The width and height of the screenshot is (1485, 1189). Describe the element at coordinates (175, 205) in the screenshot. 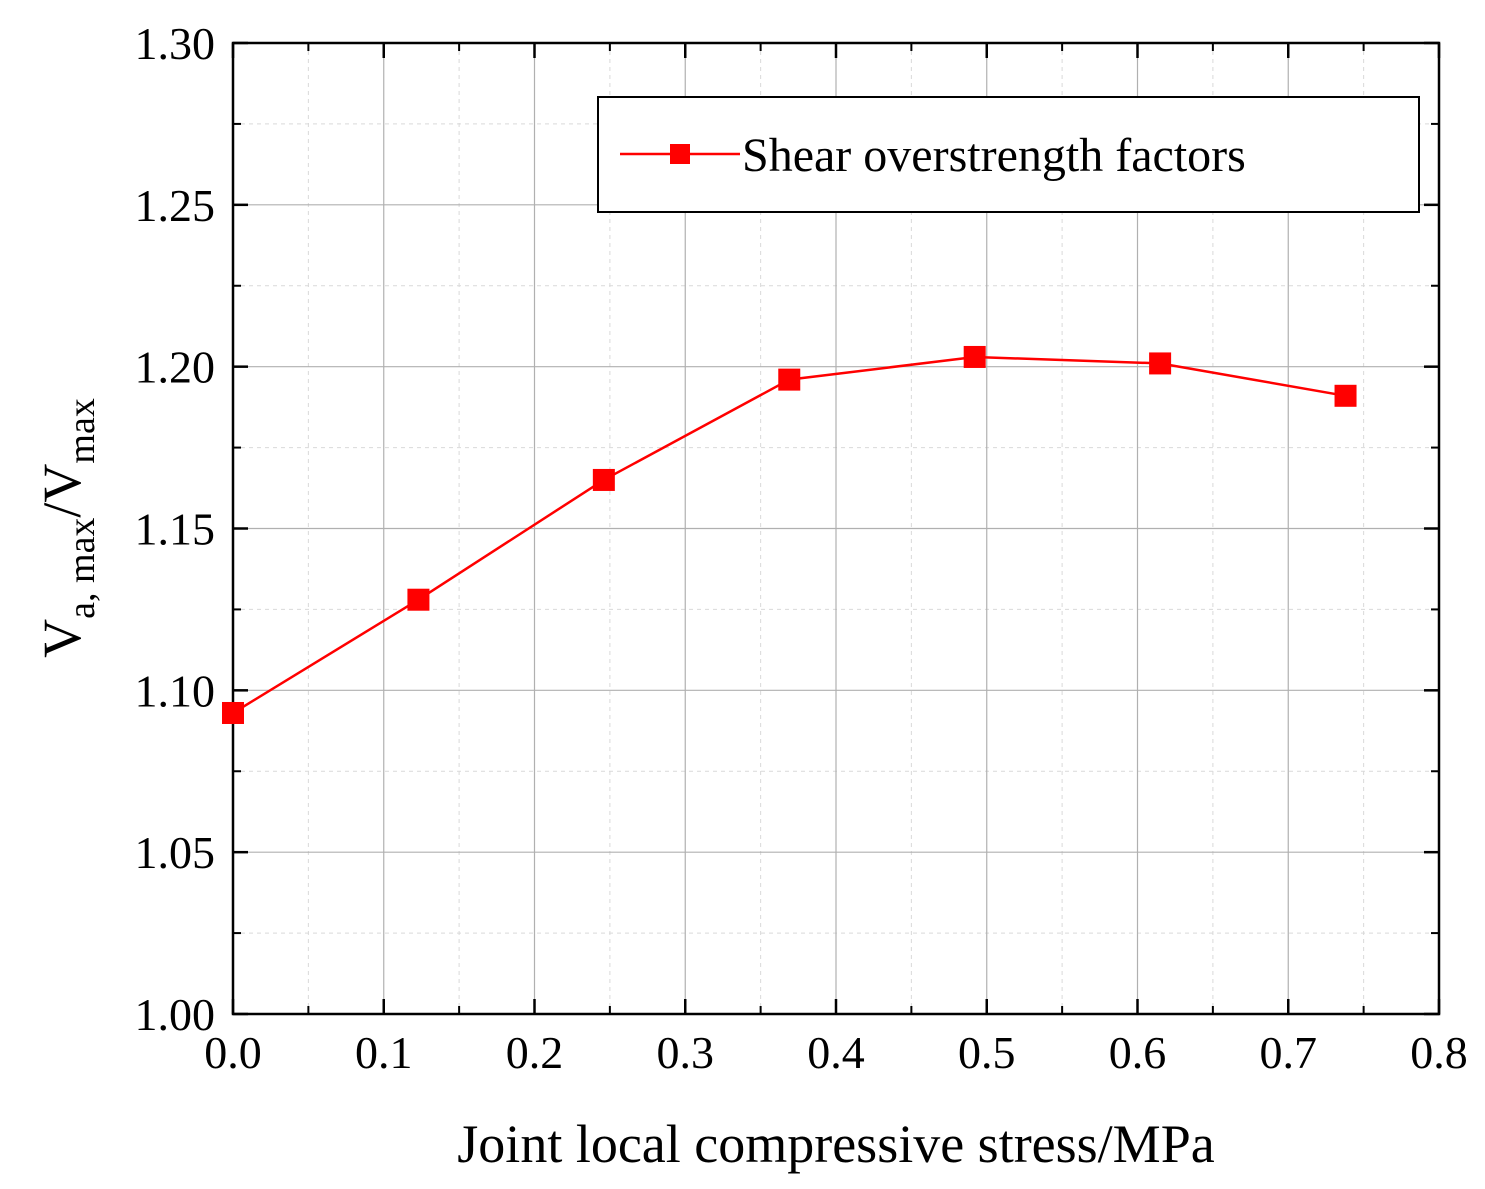

I see `y-tick-label: 1.25` at that location.